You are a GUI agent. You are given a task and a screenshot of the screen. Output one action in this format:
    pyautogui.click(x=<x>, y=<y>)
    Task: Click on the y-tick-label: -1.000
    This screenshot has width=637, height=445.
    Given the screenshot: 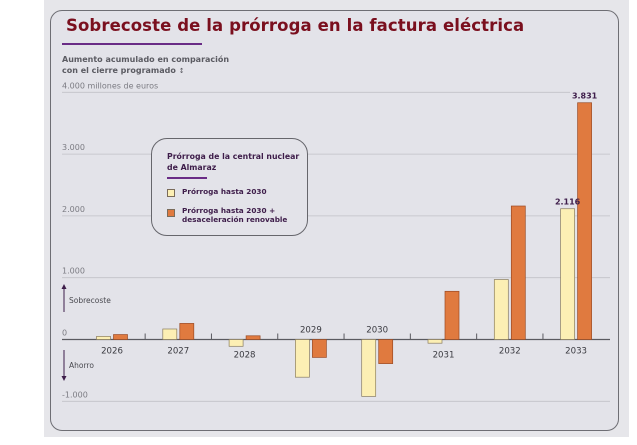 What is the action you would take?
    pyautogui.click(x=75, y=394)
    